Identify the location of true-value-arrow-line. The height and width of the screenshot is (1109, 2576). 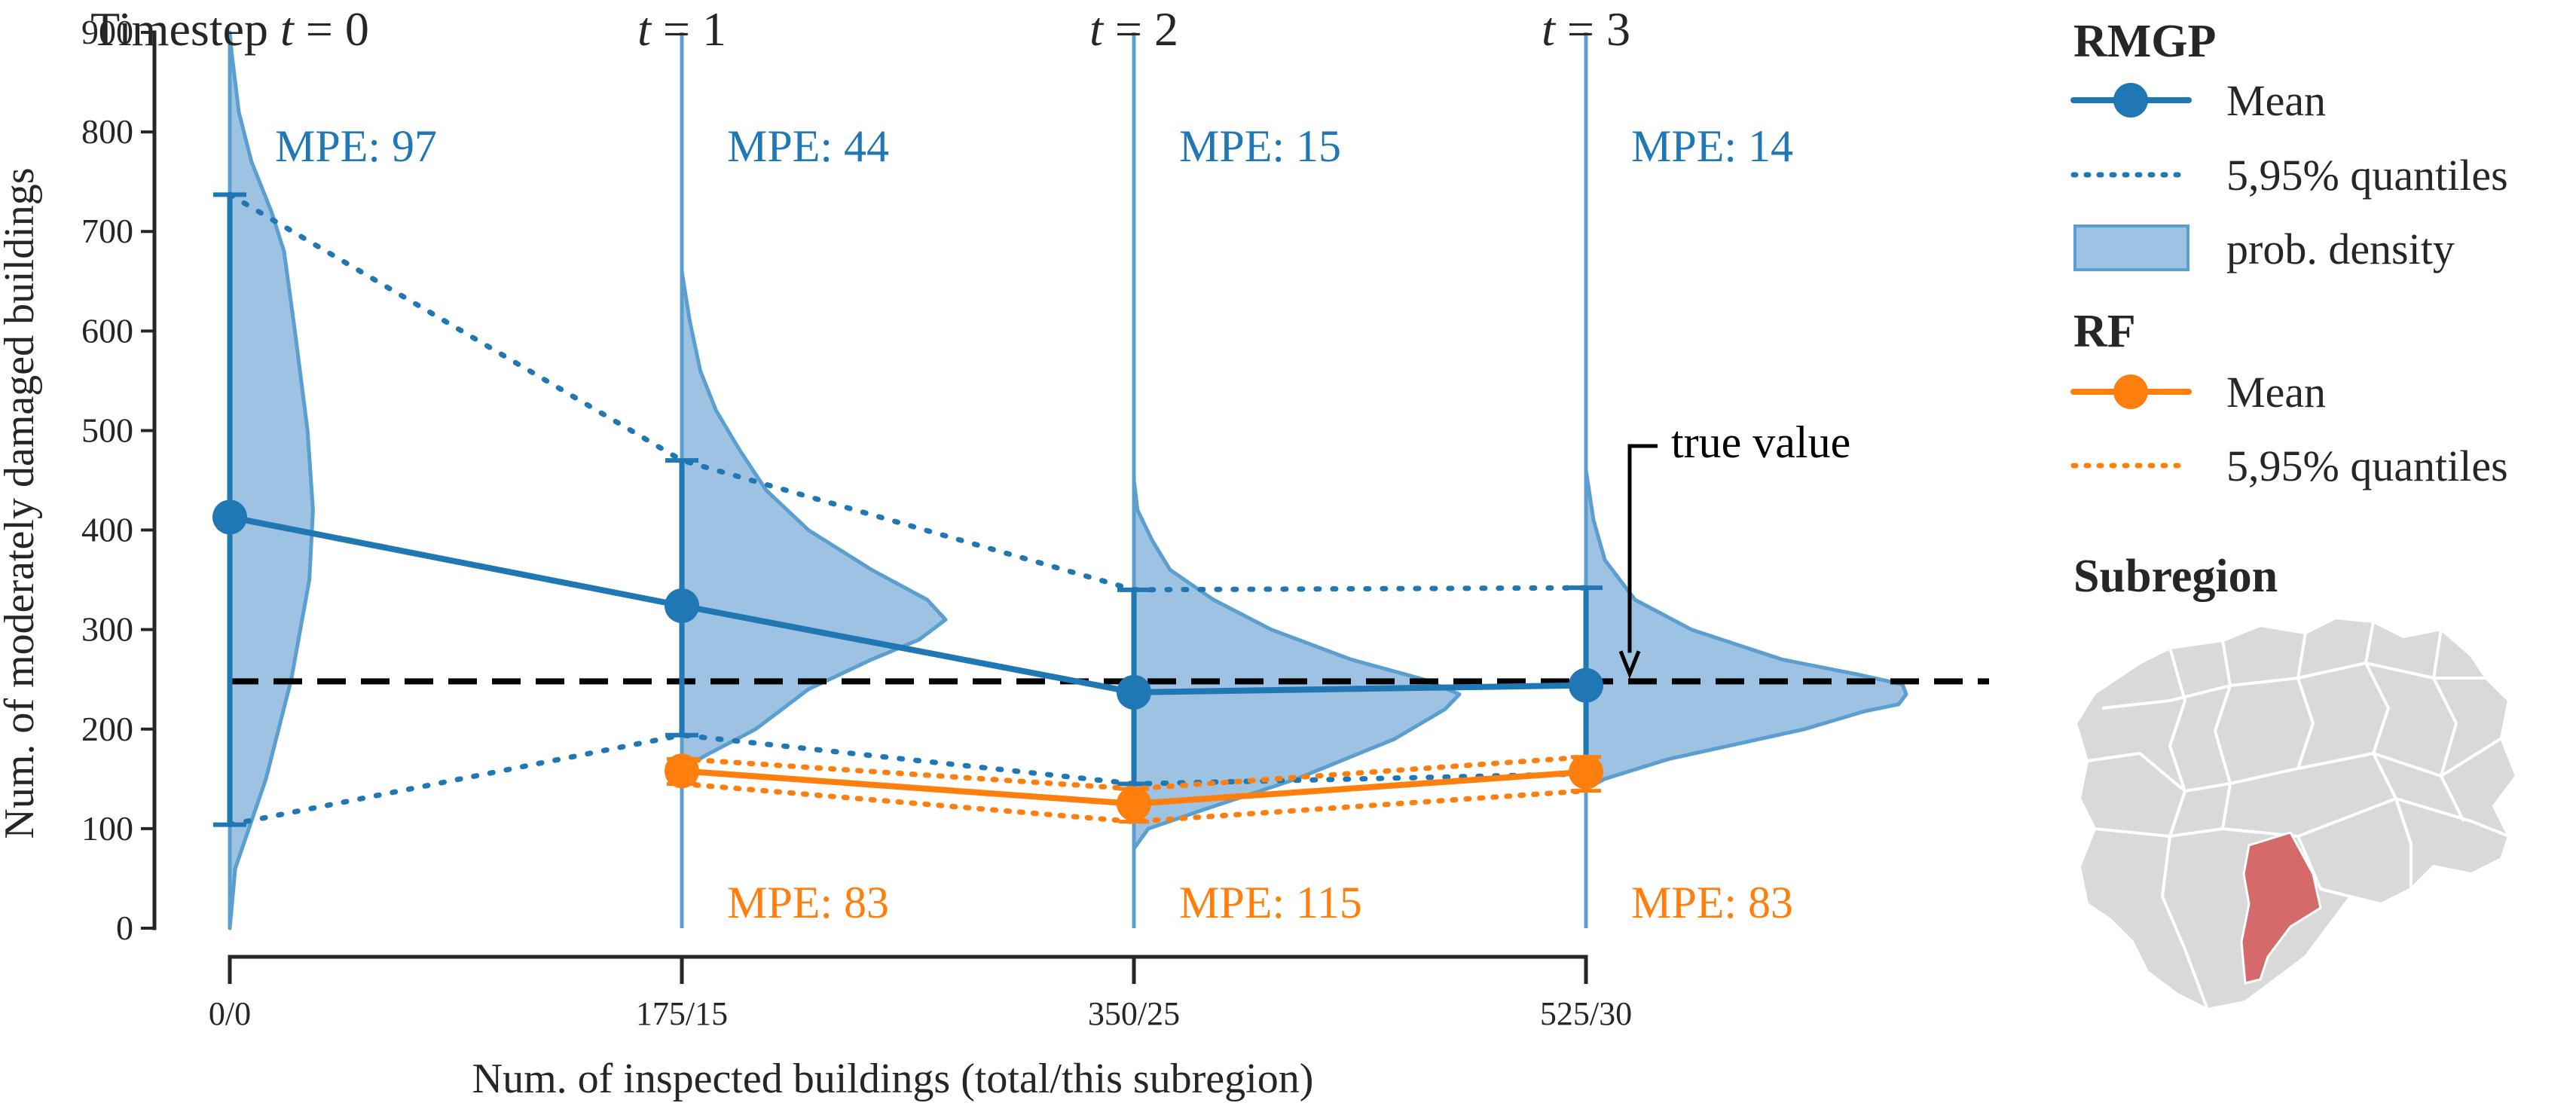
(1642, 548).